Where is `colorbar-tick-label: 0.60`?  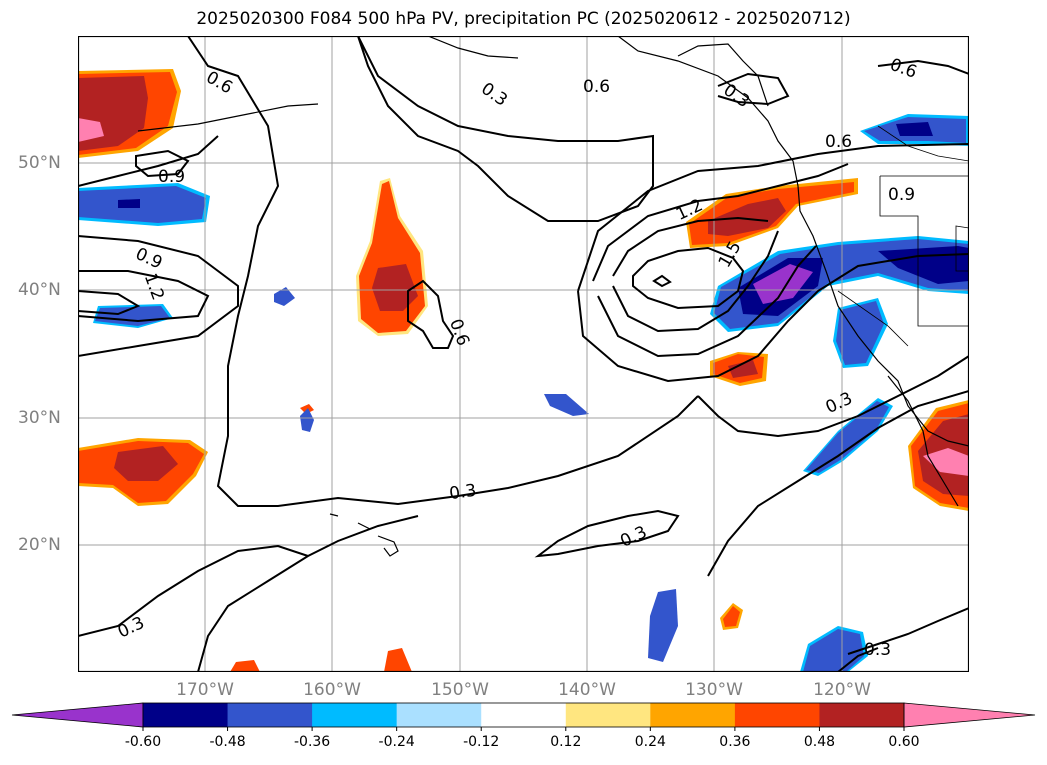 colorbar-tick-label: 0.60 is located at coordinates (903, 742).